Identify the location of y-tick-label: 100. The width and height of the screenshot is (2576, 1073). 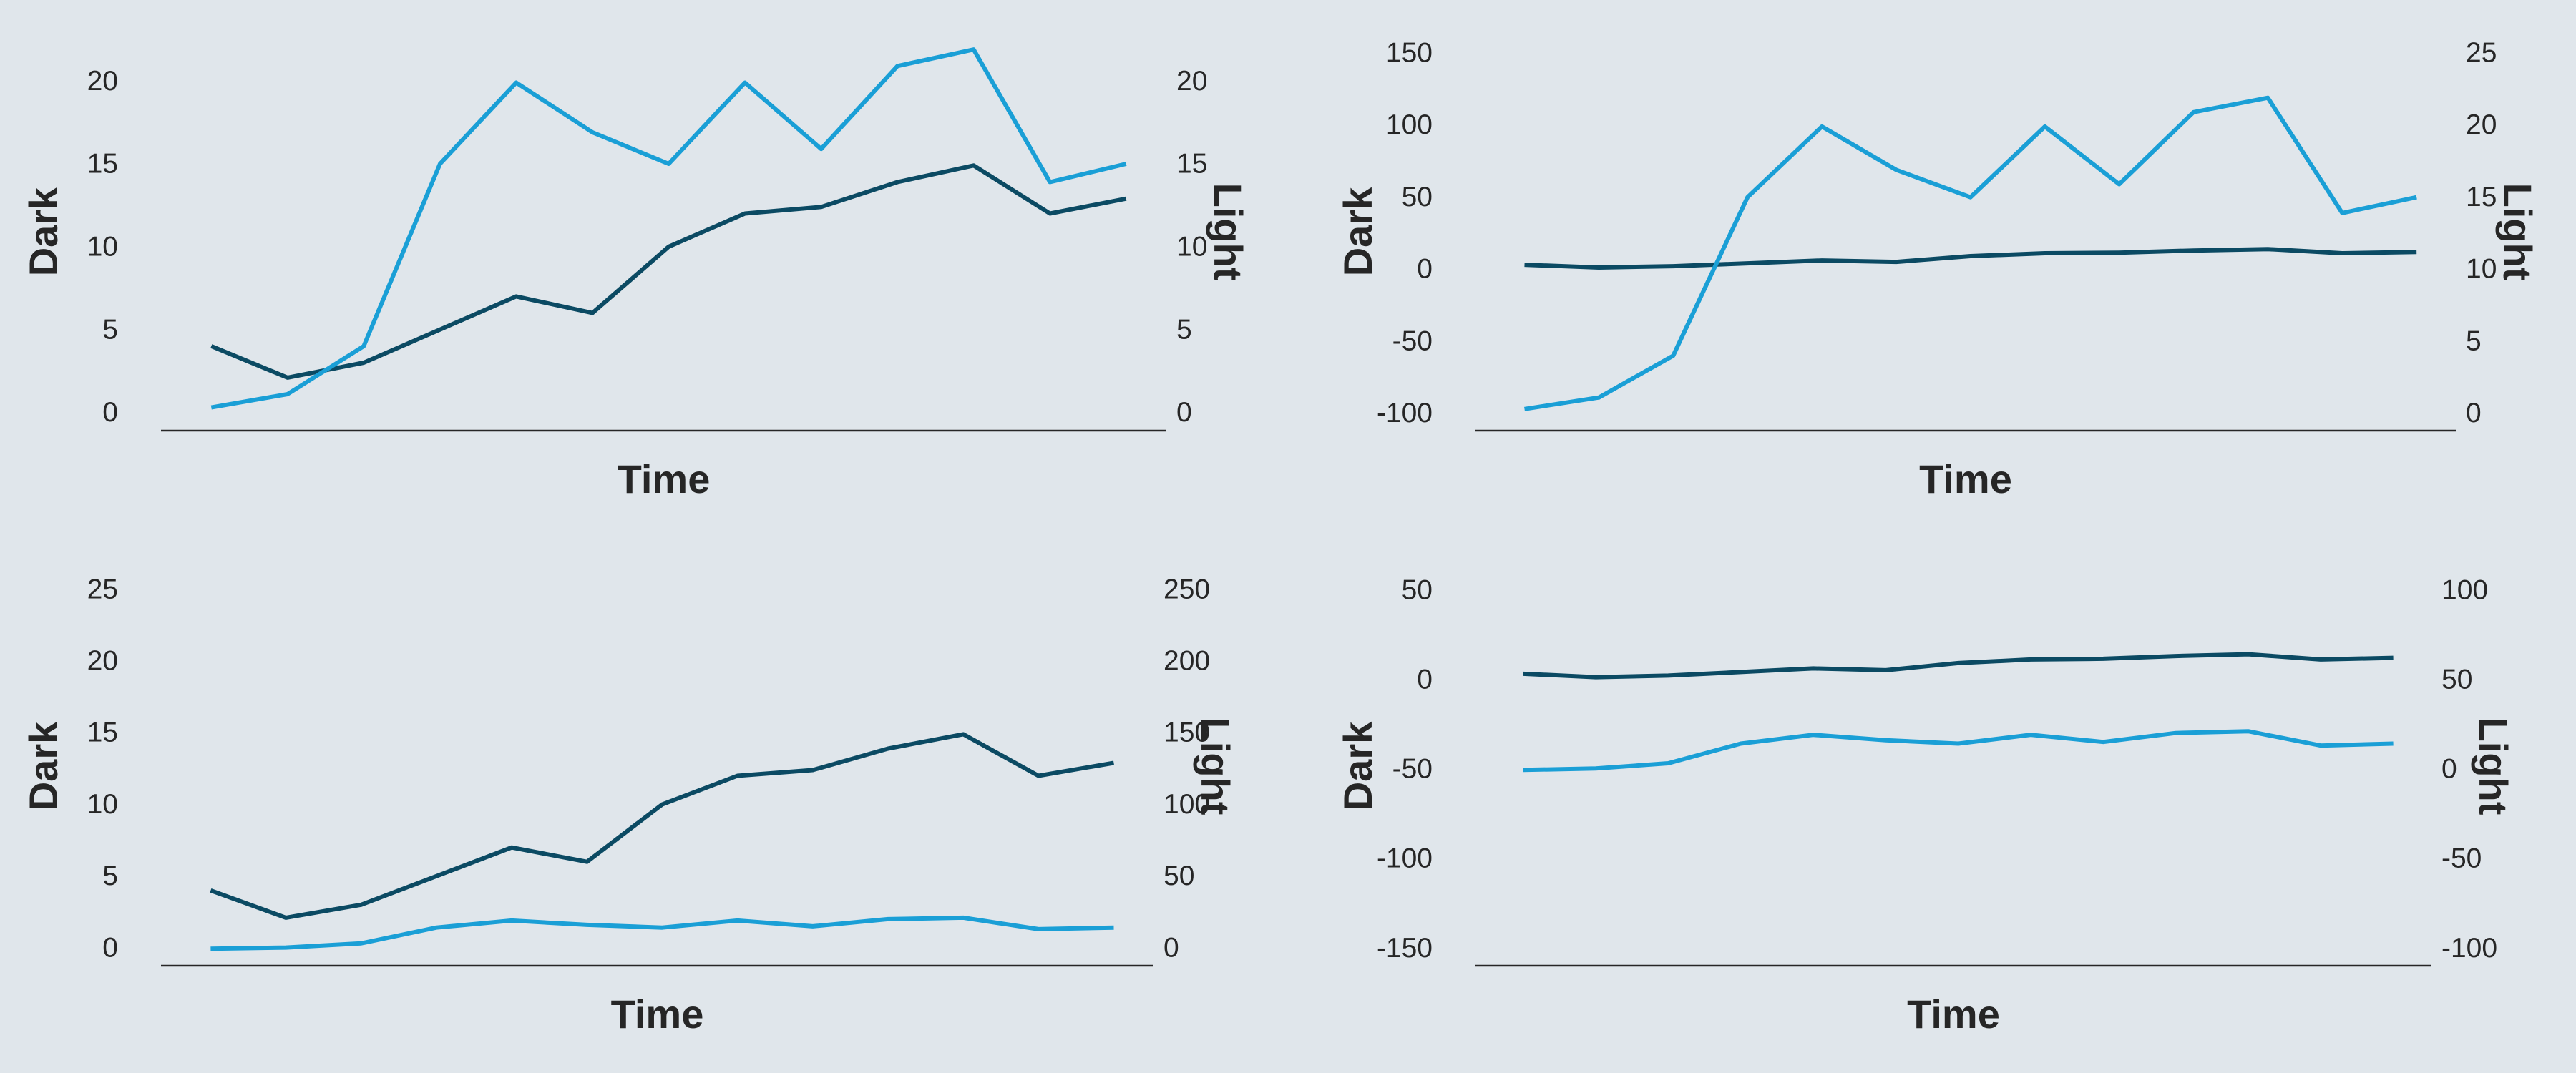
(1409, 124).